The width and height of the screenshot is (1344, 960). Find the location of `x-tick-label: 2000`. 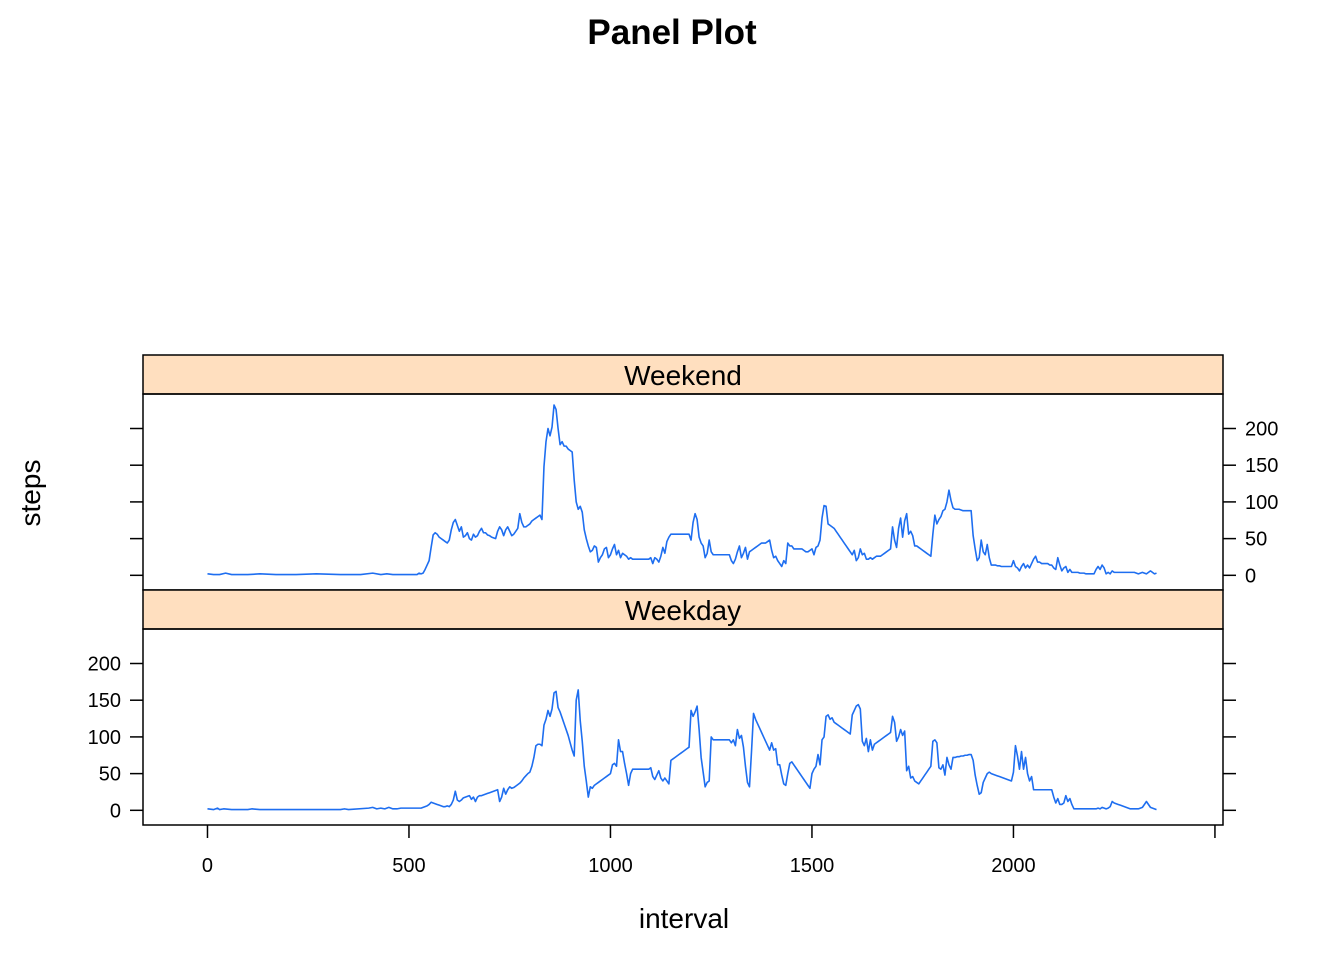

x-tick-label: 2000 is located at coordinates (1013, 866).